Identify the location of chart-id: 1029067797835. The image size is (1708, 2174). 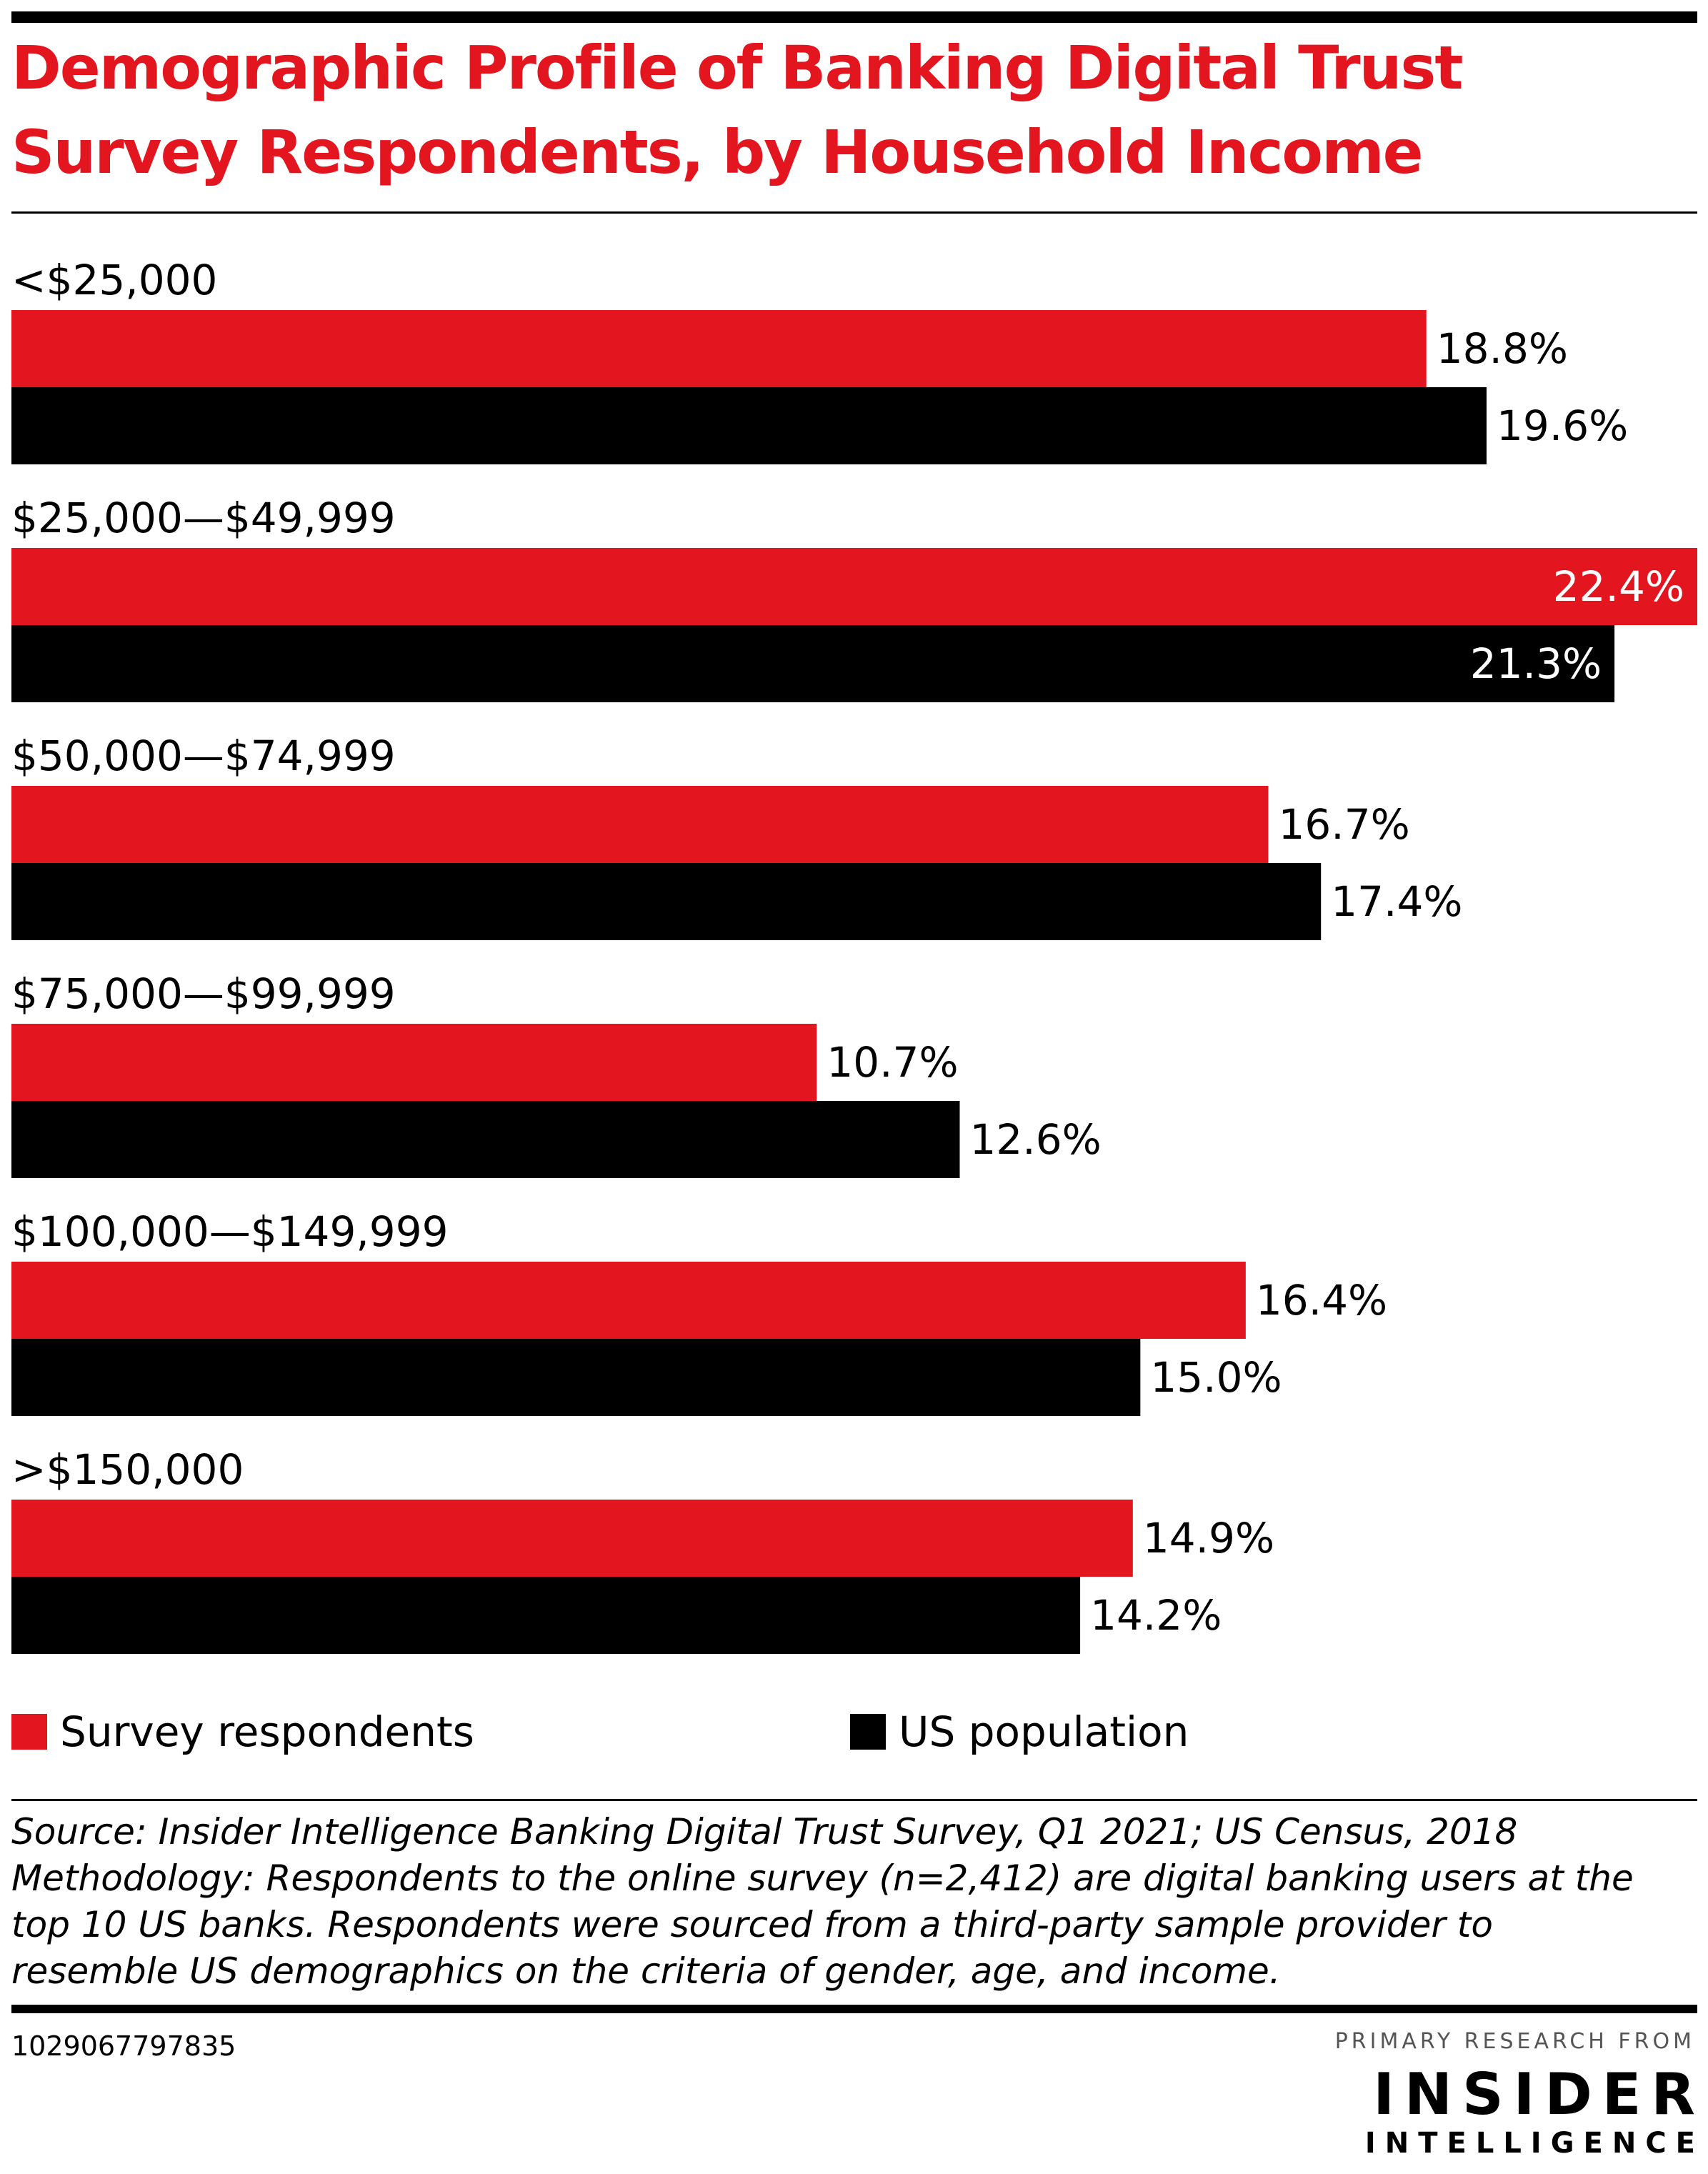
(123, 2046).